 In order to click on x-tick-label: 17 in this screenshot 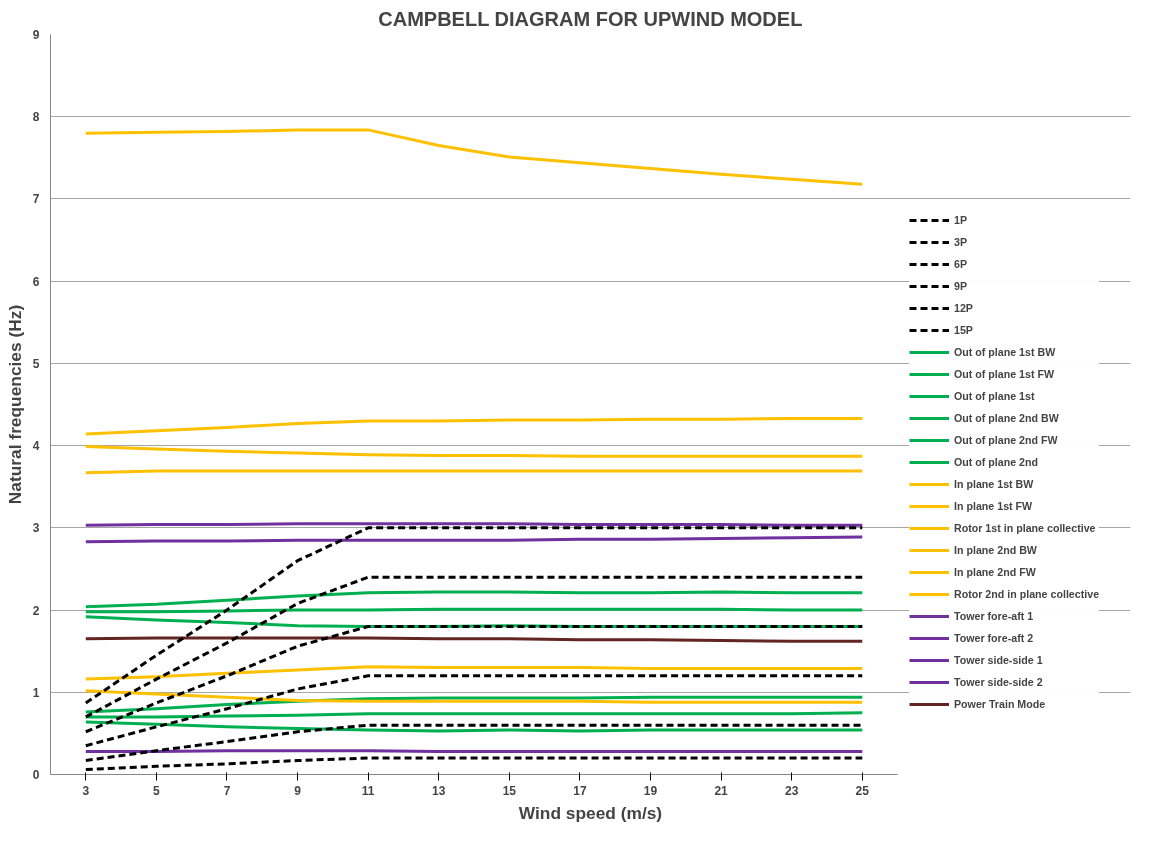, I will do `click(580, 790)`.